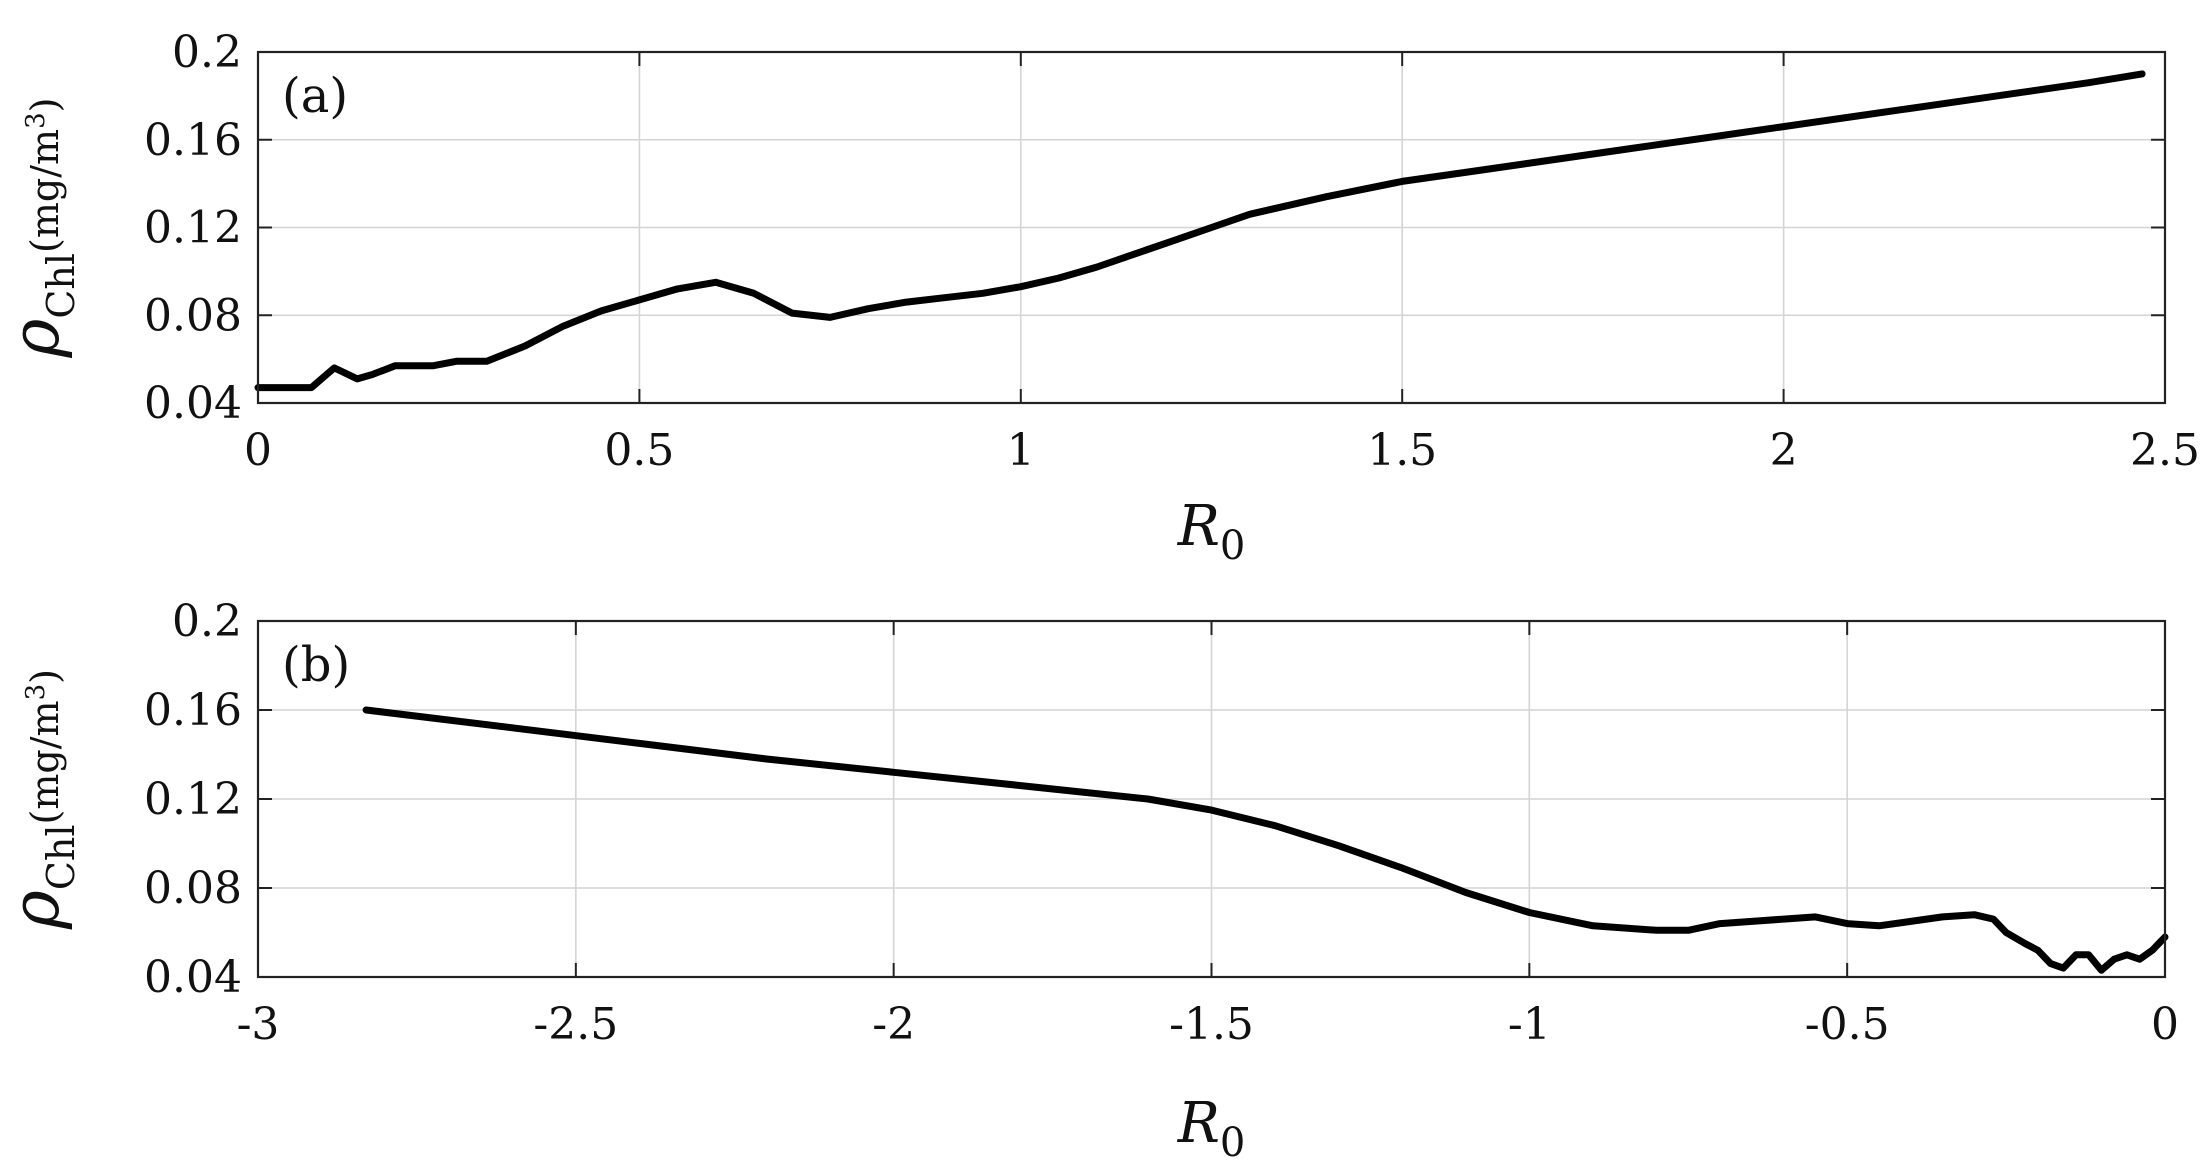  Describe the element at coordinates (1021, 450) in the screenshot. I see `x-tick-label: 1` at that location.